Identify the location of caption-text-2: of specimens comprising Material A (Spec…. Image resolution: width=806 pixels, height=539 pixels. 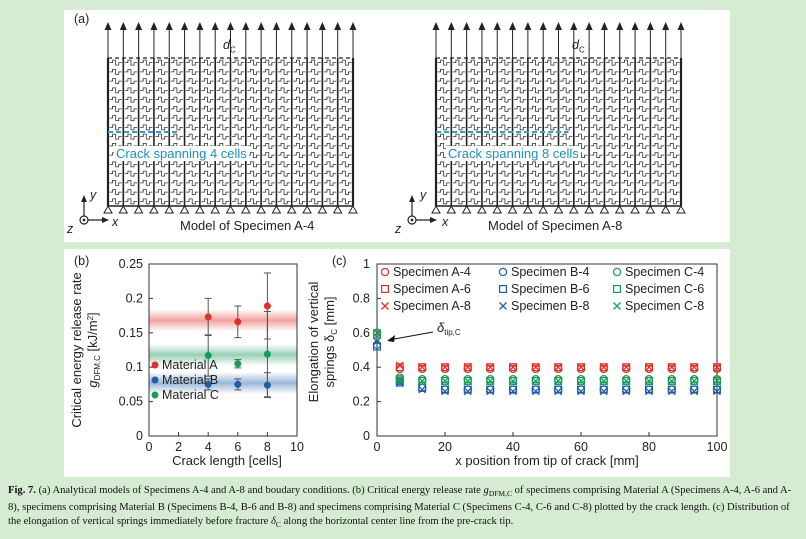
(400, 506).